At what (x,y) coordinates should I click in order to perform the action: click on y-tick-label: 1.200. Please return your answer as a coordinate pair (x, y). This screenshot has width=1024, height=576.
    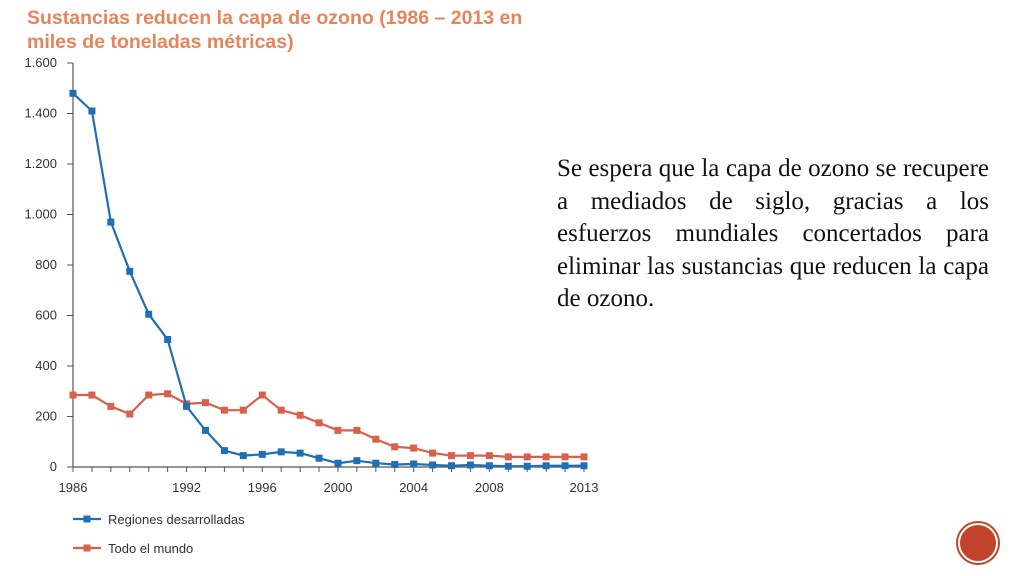
    Looking at the image, I should click on (40, 163).